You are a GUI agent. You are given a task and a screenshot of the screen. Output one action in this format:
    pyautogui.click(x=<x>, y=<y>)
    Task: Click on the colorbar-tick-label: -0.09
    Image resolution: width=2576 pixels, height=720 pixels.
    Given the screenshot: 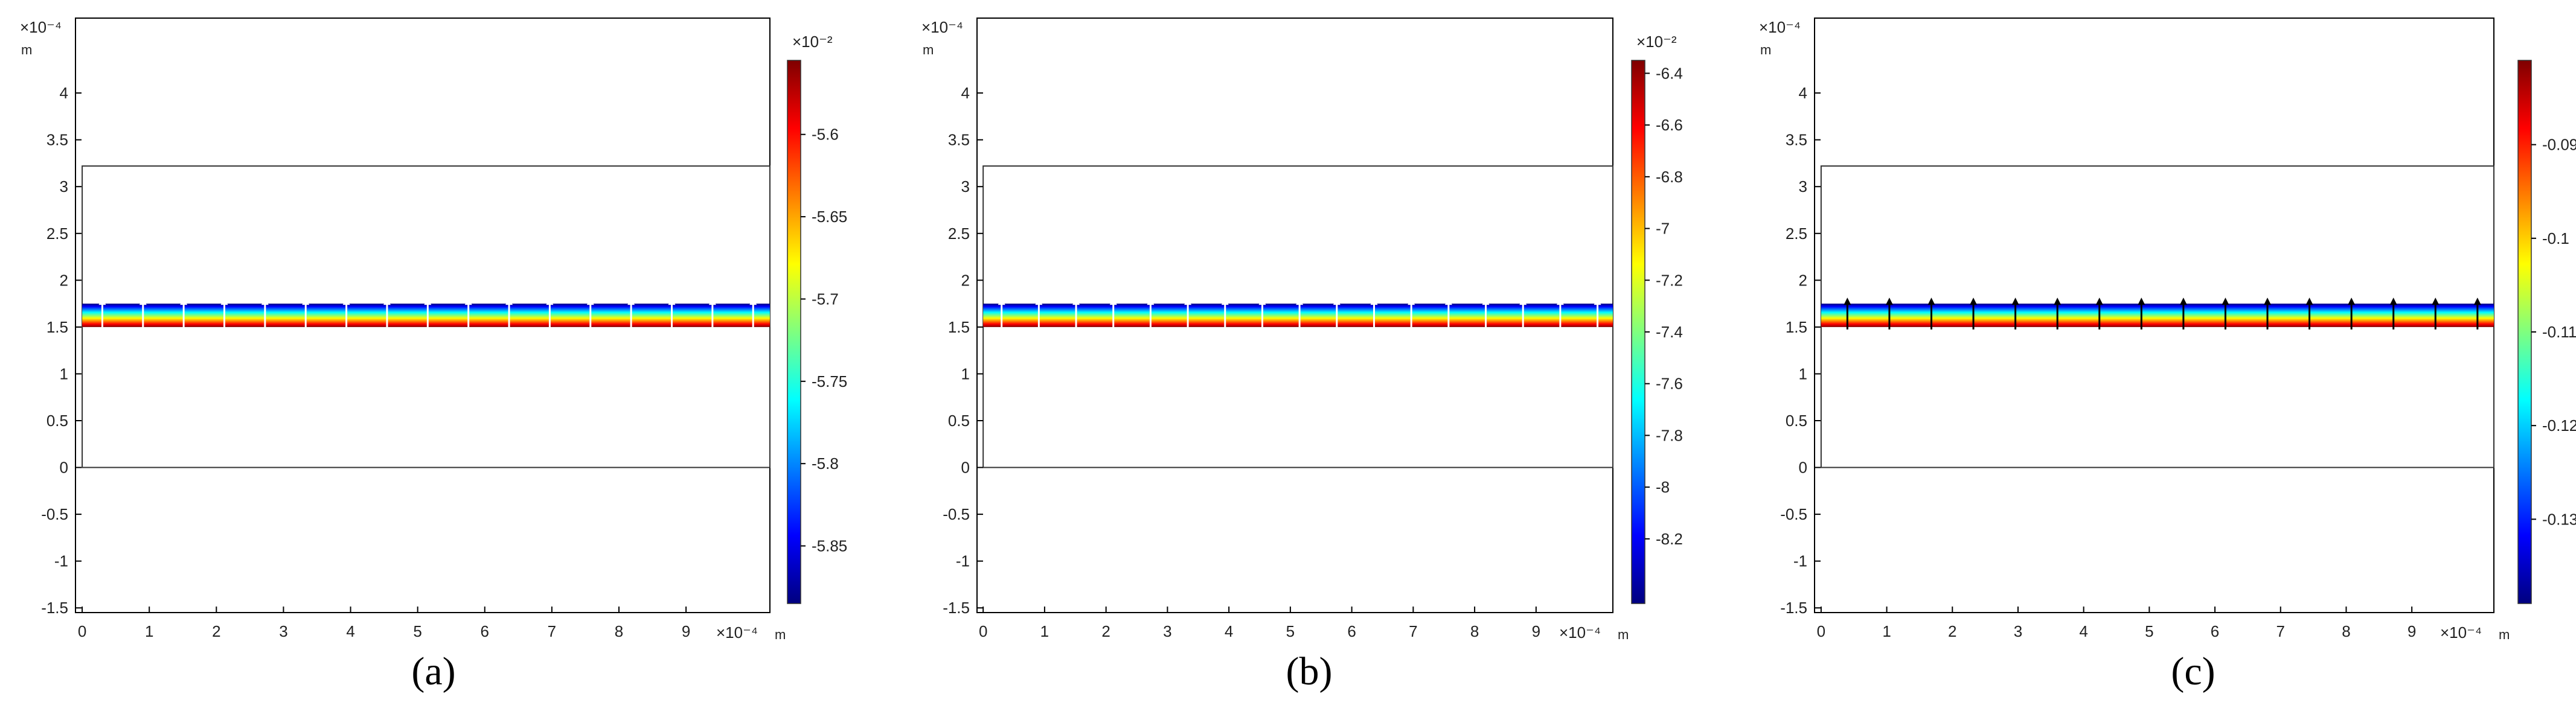 What is the action you would take?
    pyautogui.click(x=2559, y=145)
    